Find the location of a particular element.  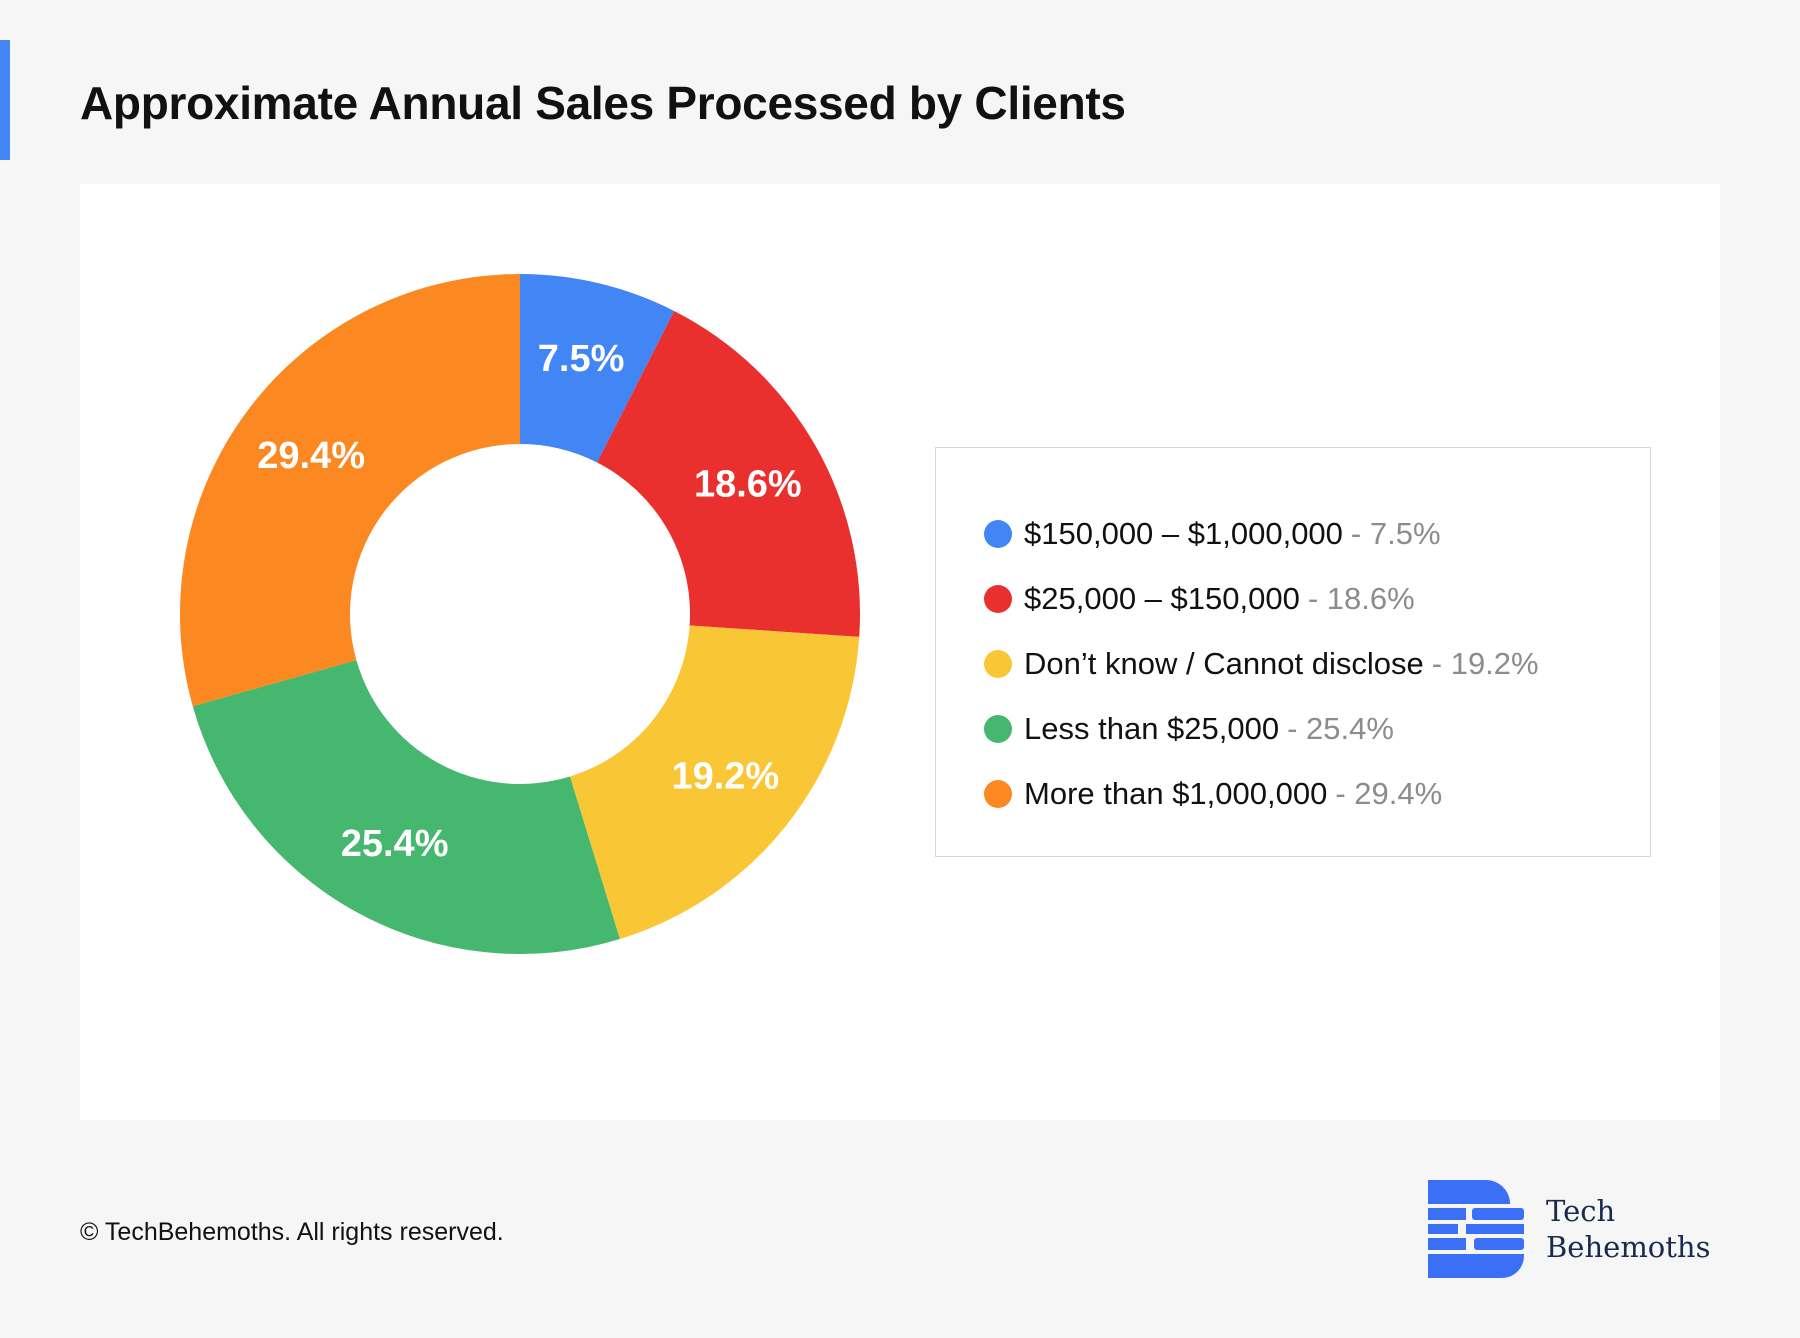

legend-value: - 25.4% is located at coordinates (1340, 728).